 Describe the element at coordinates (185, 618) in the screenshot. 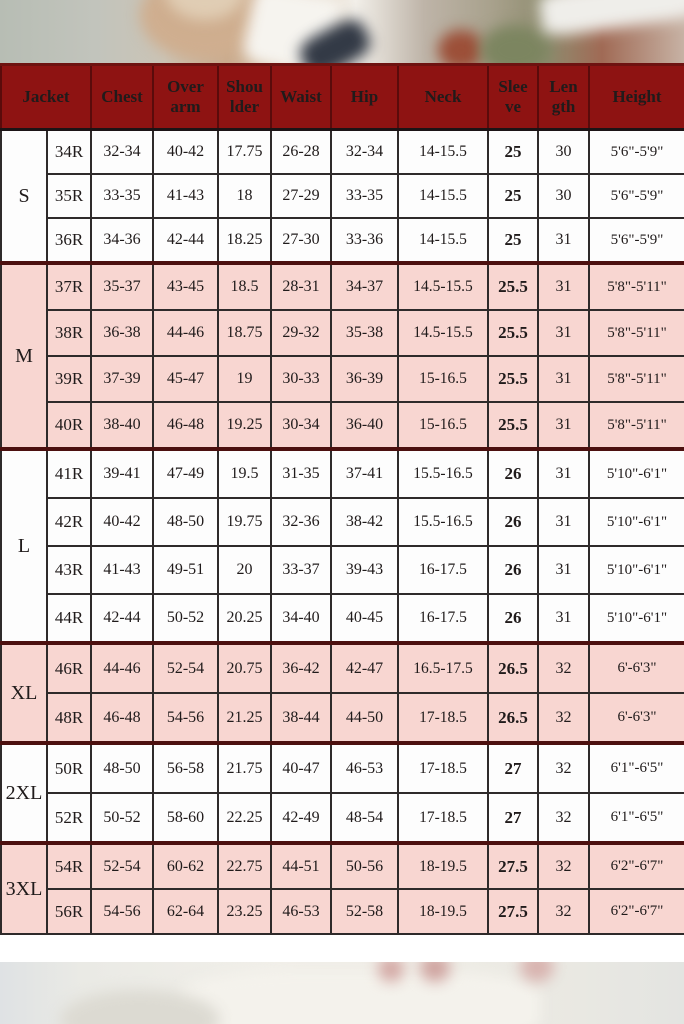

I see `cell-overarm: 50-52` at that location.